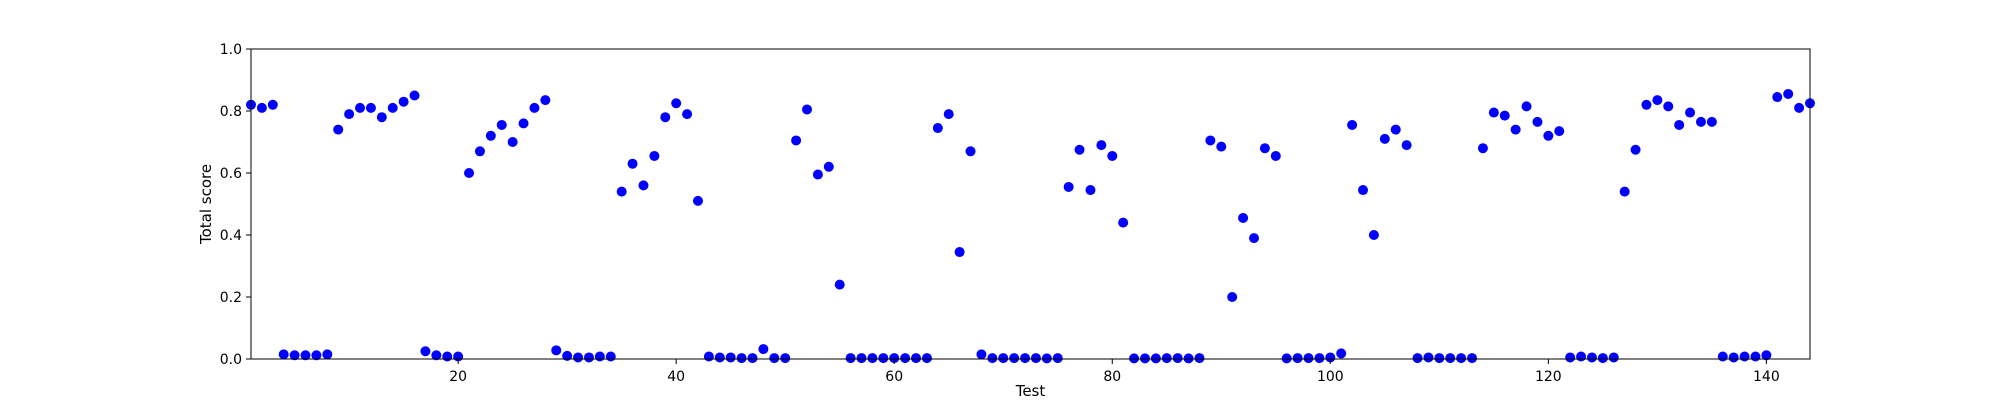 The width and height of the screenshot is (2000, 400). Describe the element at coordinates (1766, 377) in the screenshot. I see `x-tick-label: 140` at that location.